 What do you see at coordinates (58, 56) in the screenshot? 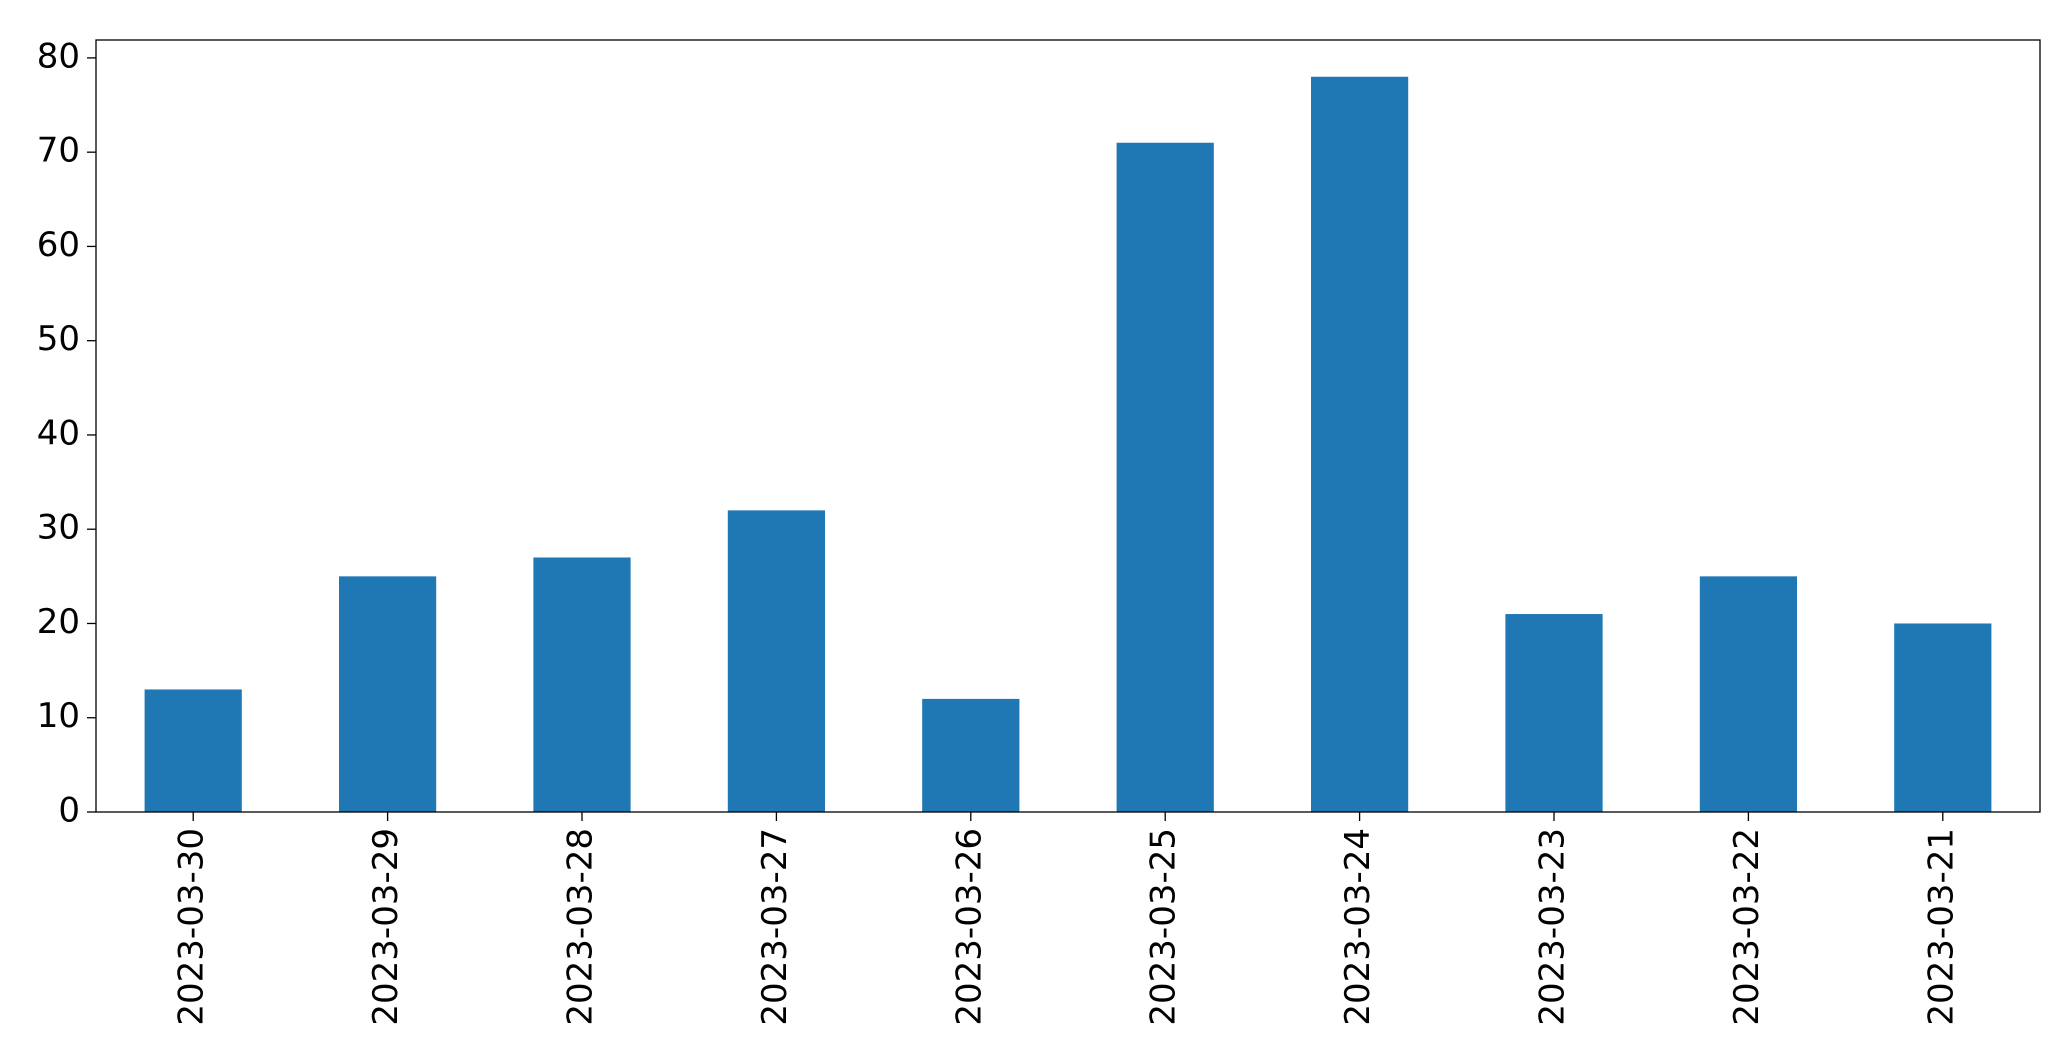
I see `y-tick-label: 80` at bounding box center [58, 56].